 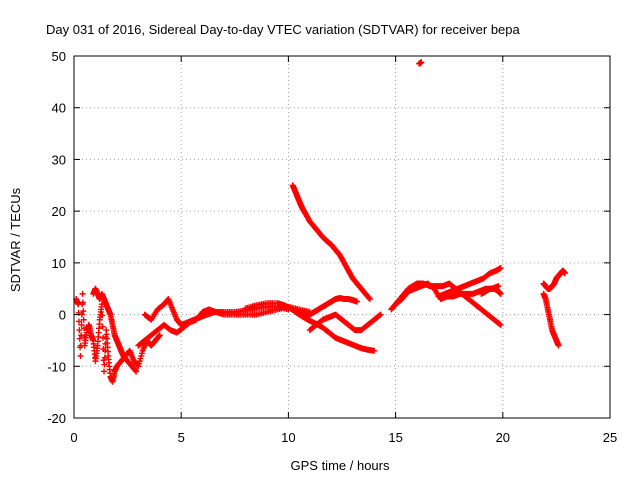 I want to click on x-tick-label: 15, so click(x=395, y=437).